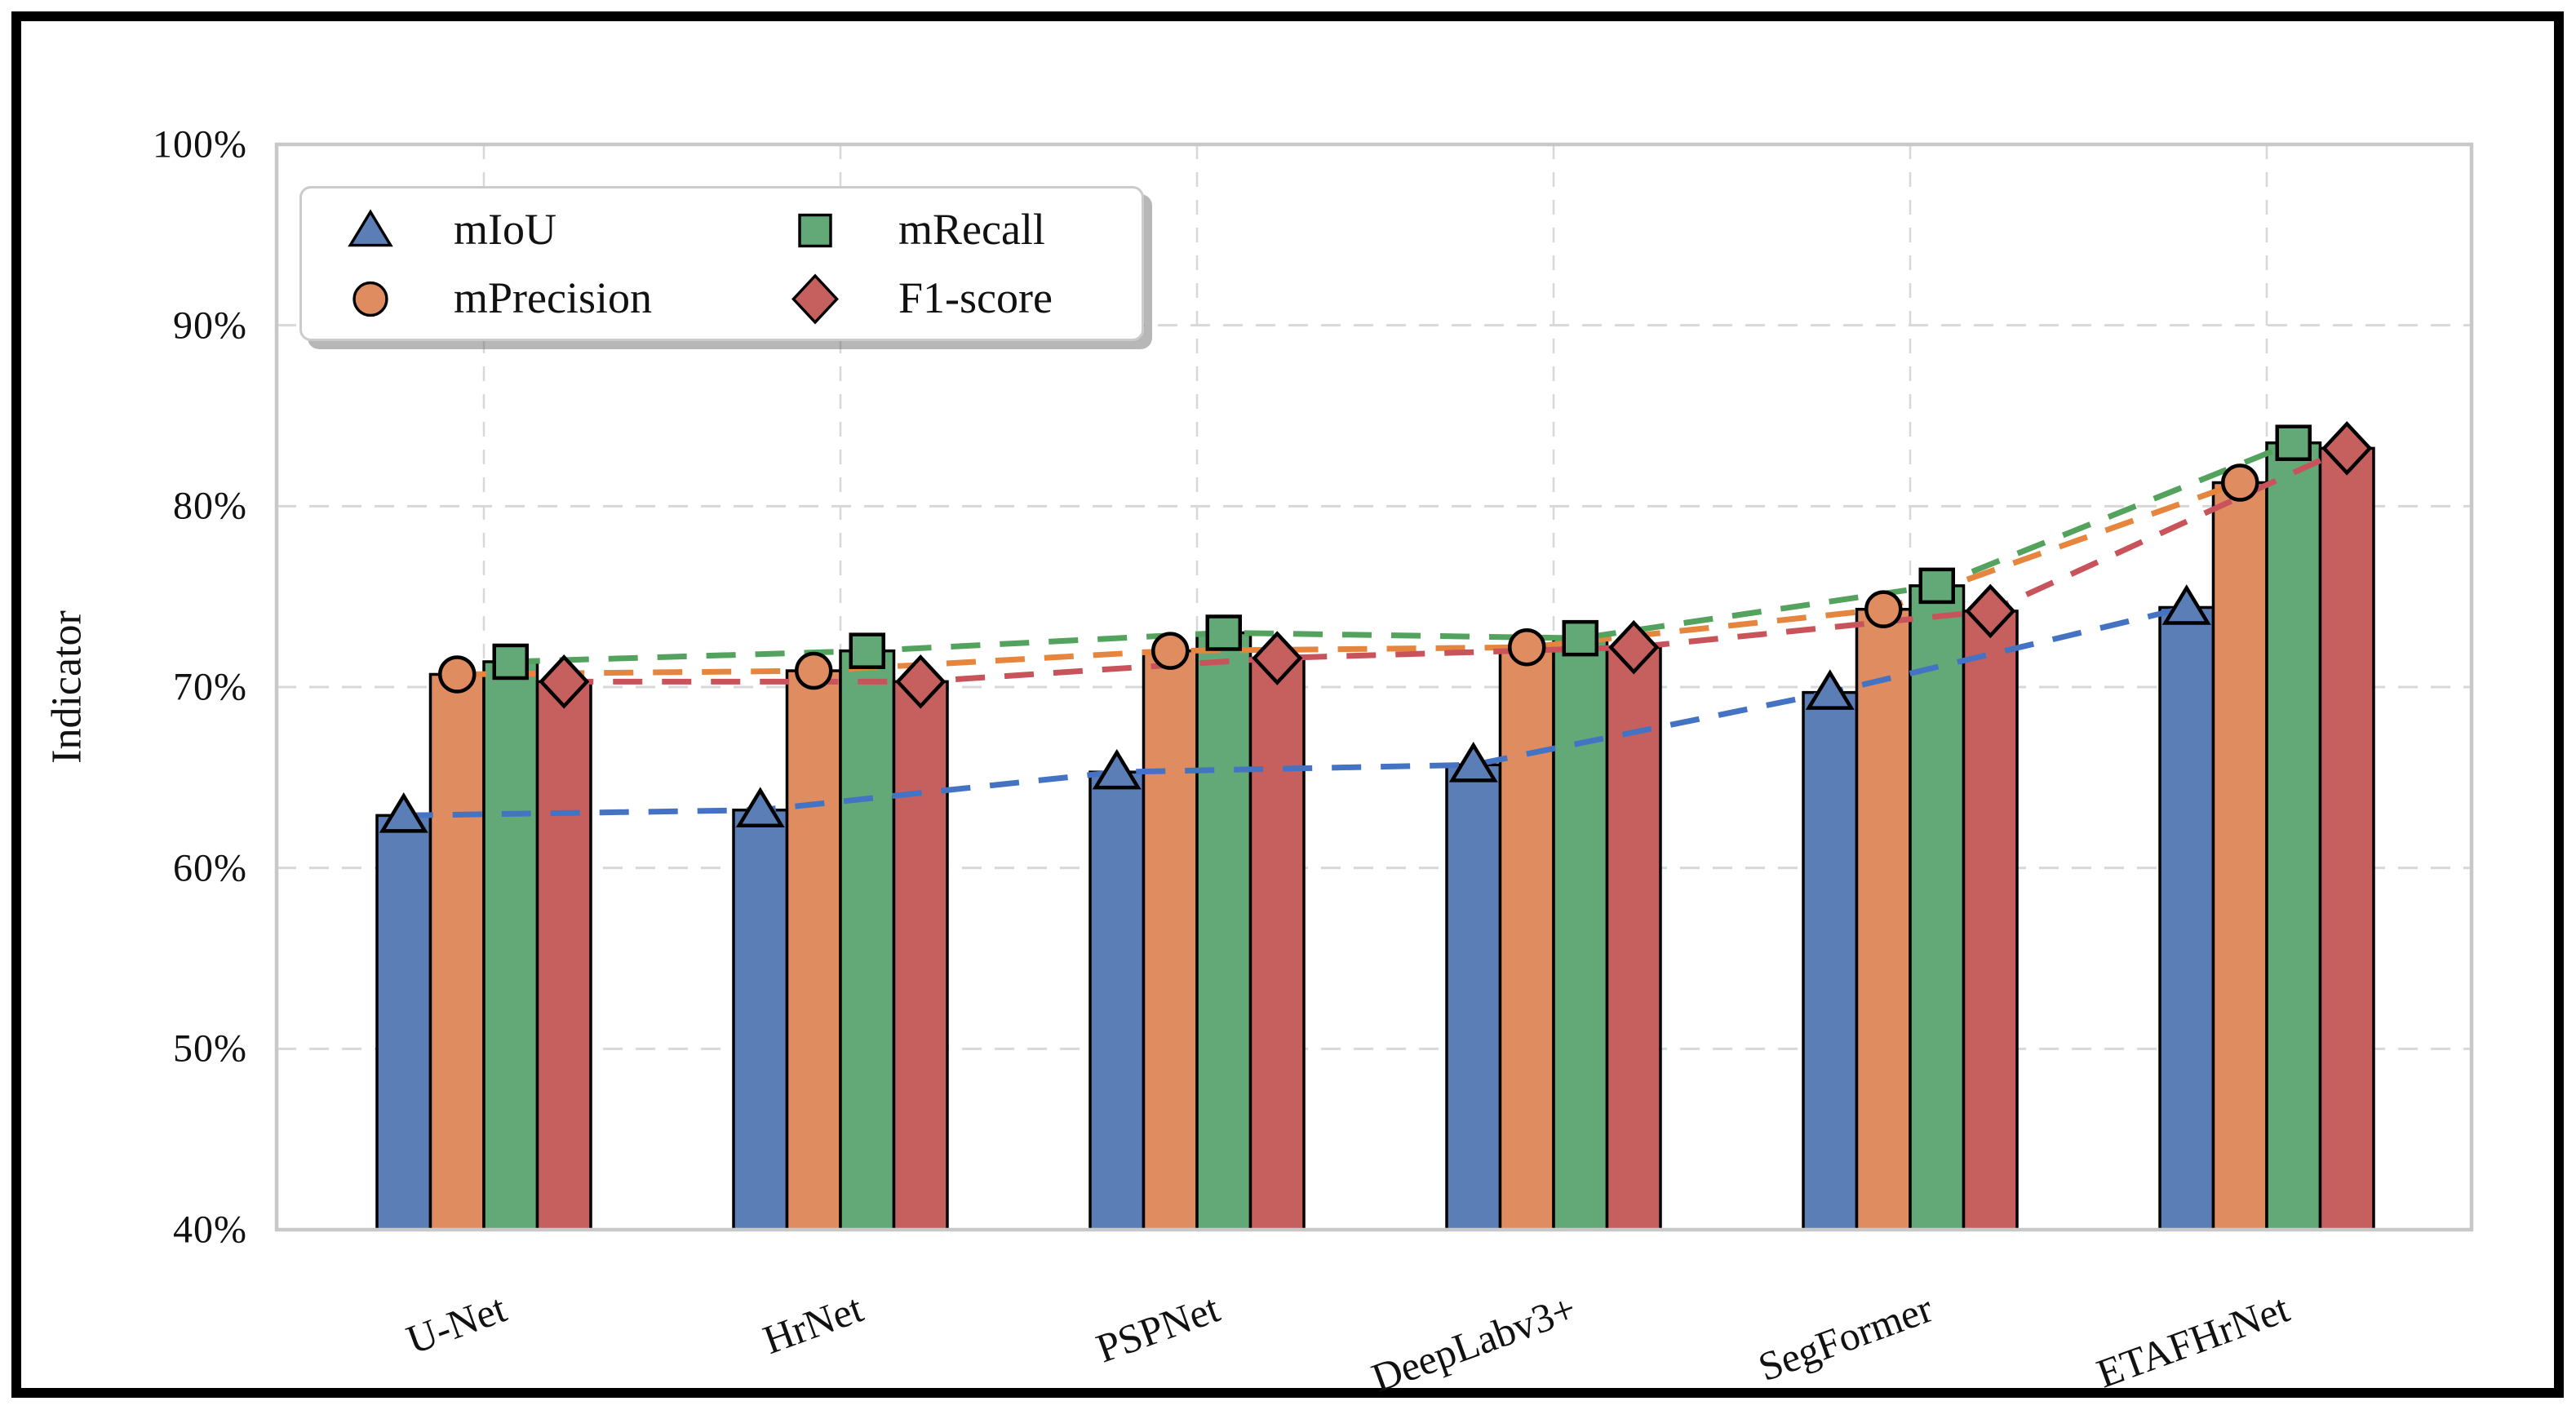  Describe the element at coordinates (971, 229) in the screenshot. I see `legend-label-mRecall: mRecall` at that location.